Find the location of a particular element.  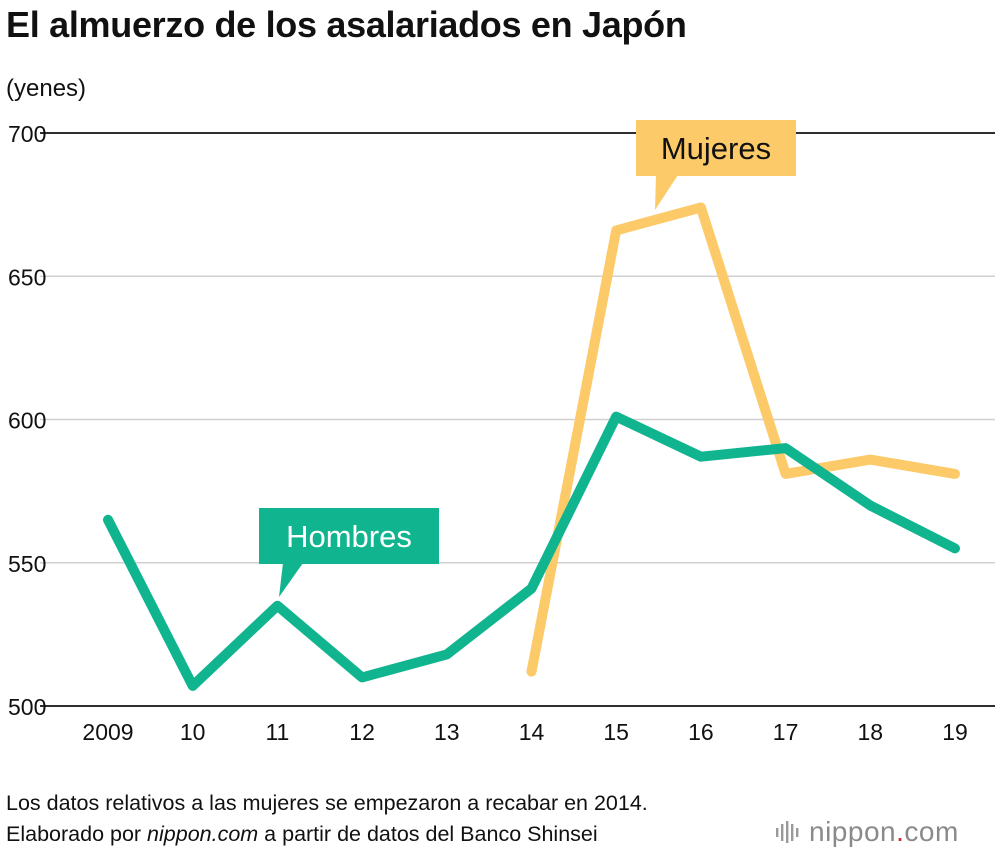

logo-tld: com is located at coordinates (931, 831).